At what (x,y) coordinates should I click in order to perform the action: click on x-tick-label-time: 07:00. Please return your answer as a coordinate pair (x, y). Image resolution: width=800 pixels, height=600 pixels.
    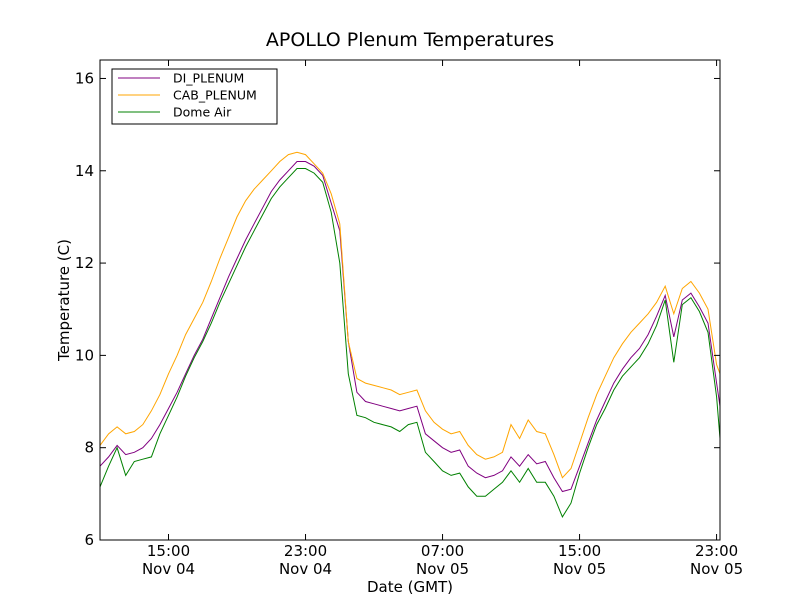
    Looking at the image, I should click on (442, 551).